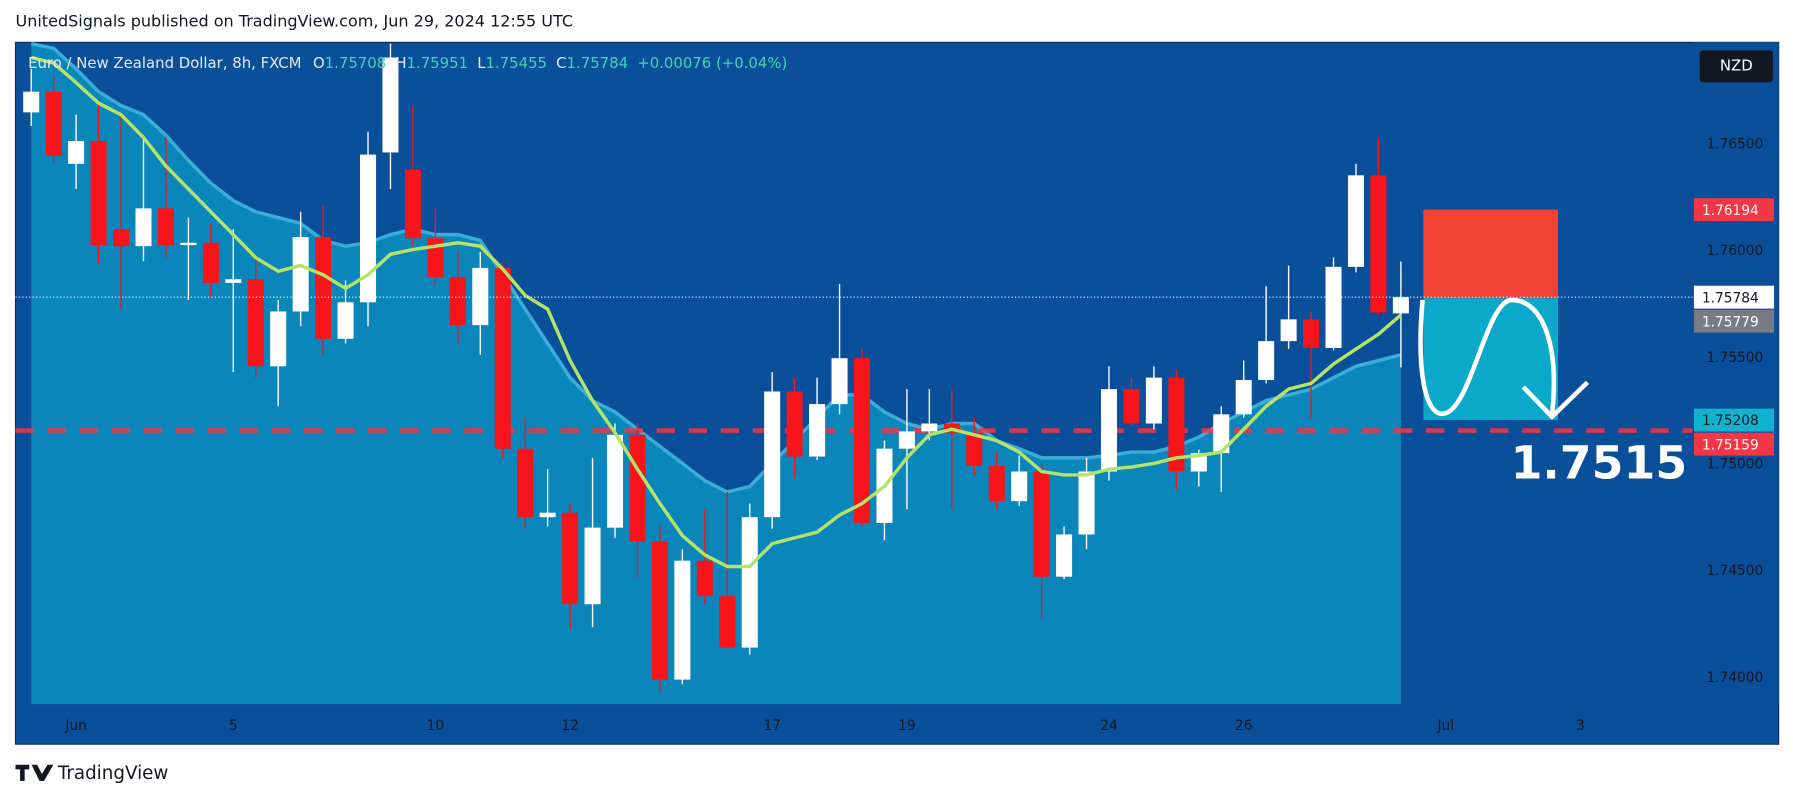  I want to click on x-tick-label: Jun, so click(75, 726).